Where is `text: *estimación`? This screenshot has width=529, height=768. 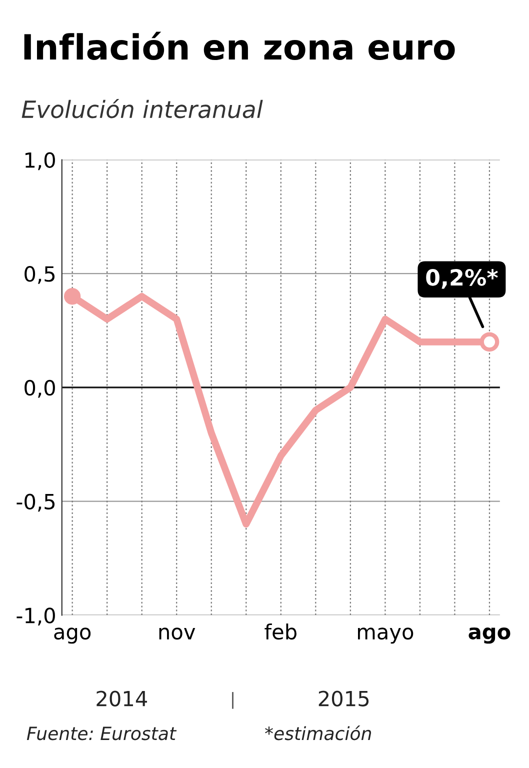 text: *estimación is located at coordinates (318, 733).